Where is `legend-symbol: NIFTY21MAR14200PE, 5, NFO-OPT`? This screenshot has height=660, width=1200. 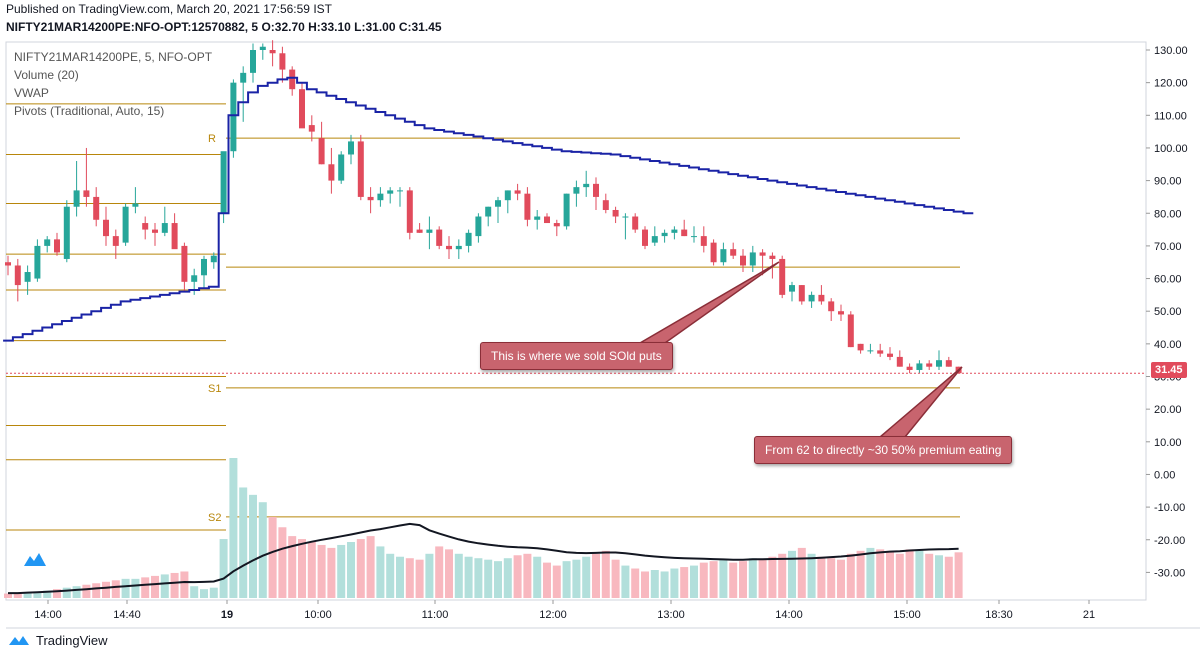 legend-symbol: NIFTY21MAR14200PE, 5, NFO-OPT is located at coordinates (113, 57).